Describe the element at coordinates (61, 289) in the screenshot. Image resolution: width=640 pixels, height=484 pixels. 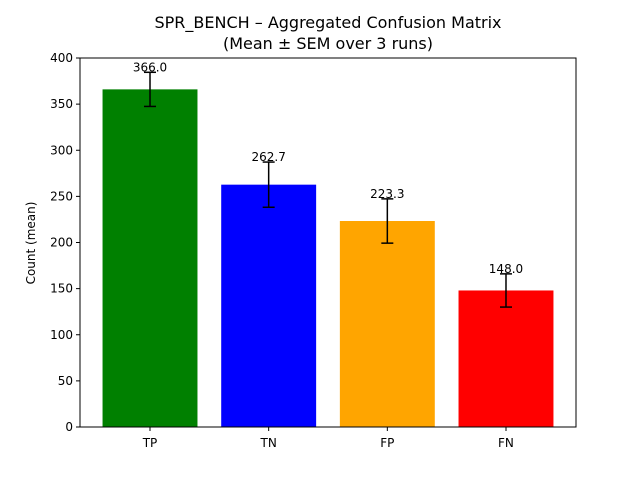
I see `y-tick-label-150: 150` at that location.